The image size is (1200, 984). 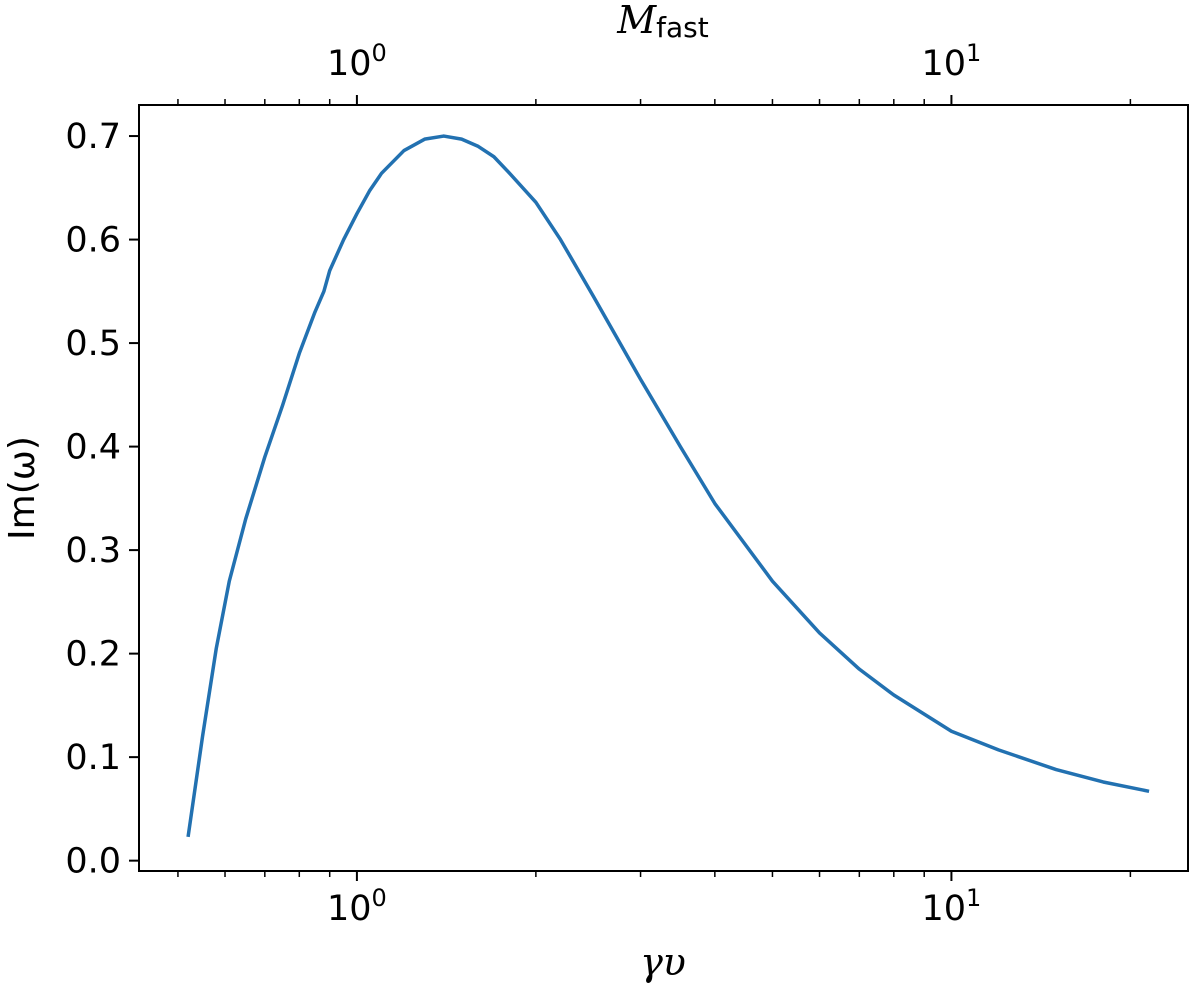 What do you see at coordinates (93, 137) in the screenshot?
I see `y-tick-label: 0.7` at bounding box center [93, 137].